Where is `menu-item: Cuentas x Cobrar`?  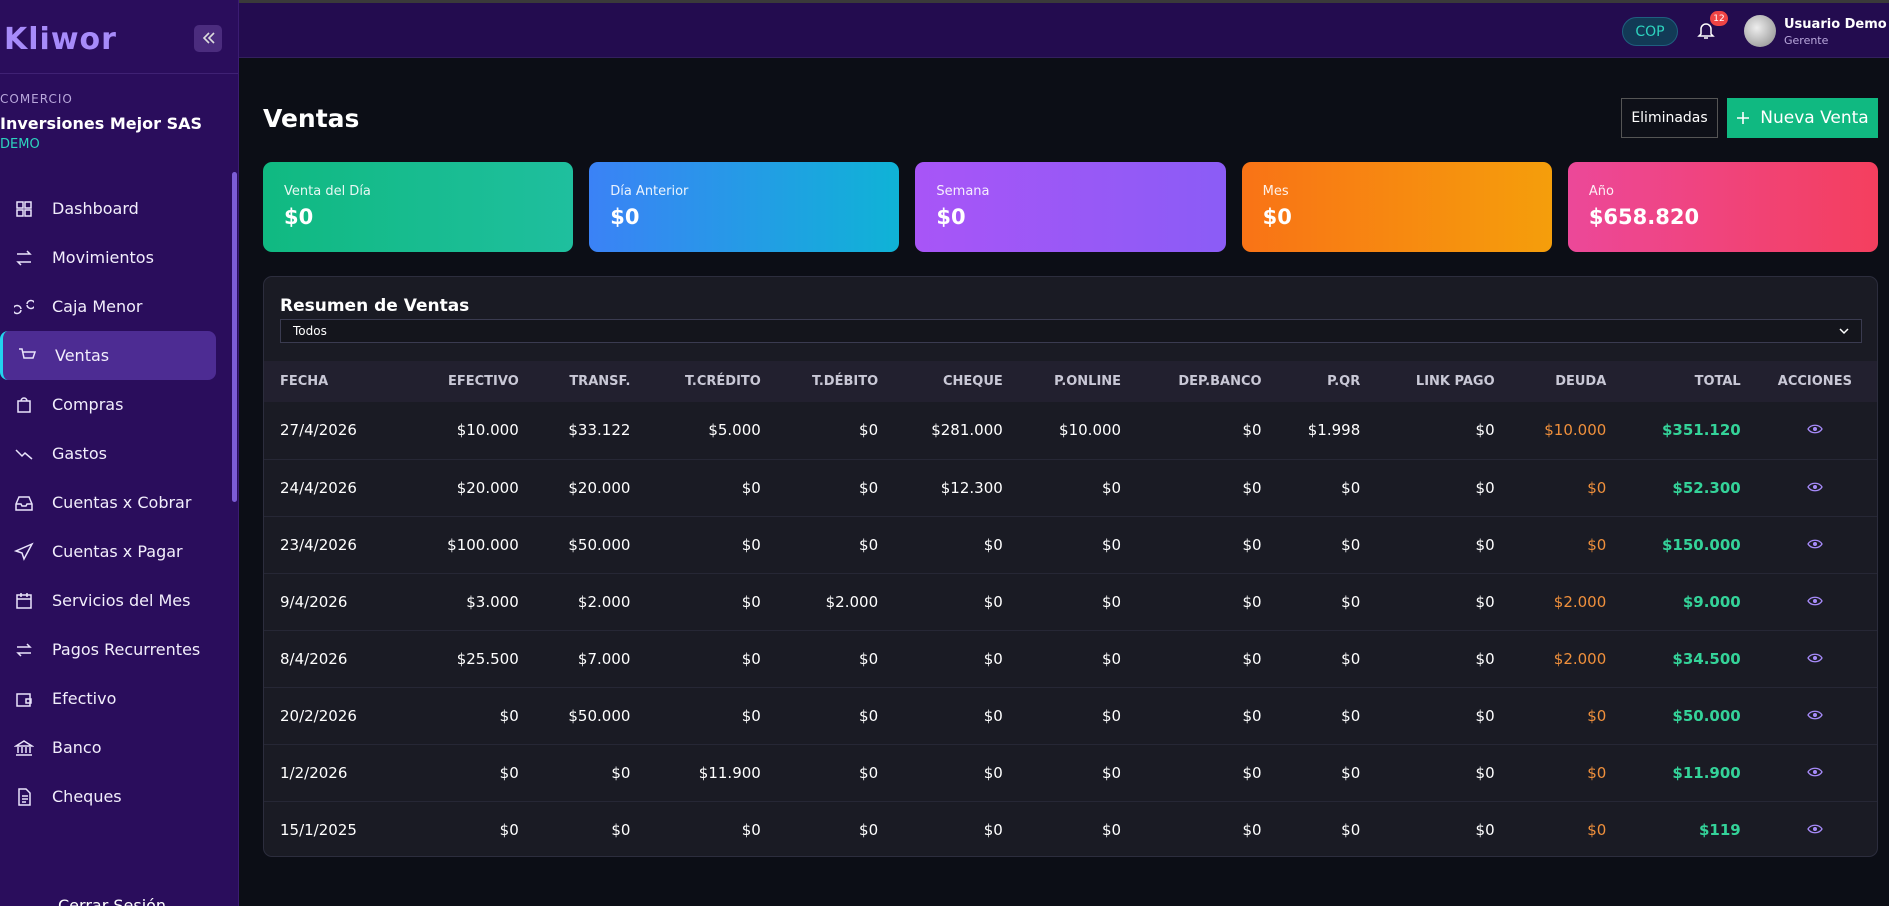
menu-item: Cuentas x Cobrar is located at coordinates (108, 502).